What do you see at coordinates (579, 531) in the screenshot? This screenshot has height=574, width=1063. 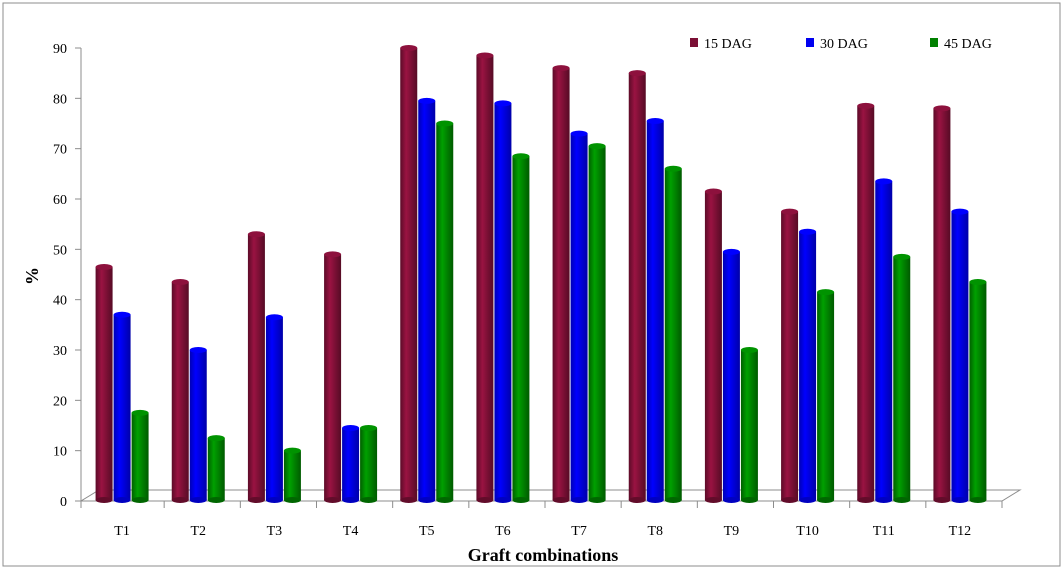 I see `x-tick-label: T7` at bounding box center [579, 531].